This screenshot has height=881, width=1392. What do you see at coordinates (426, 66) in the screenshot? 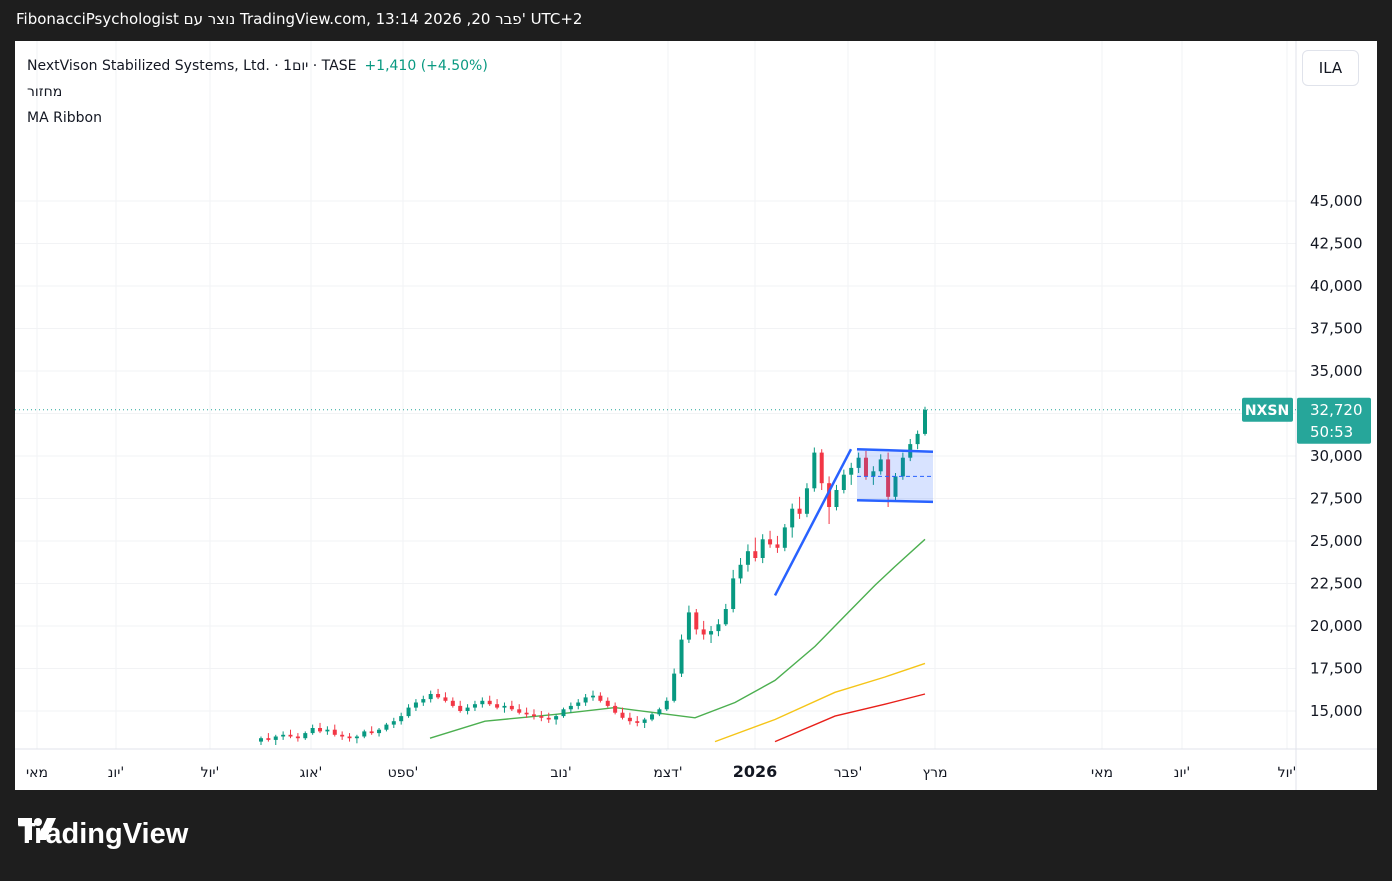
I see `change-value: +1,410 (+4.50%)` at bounding box center [426, 66].